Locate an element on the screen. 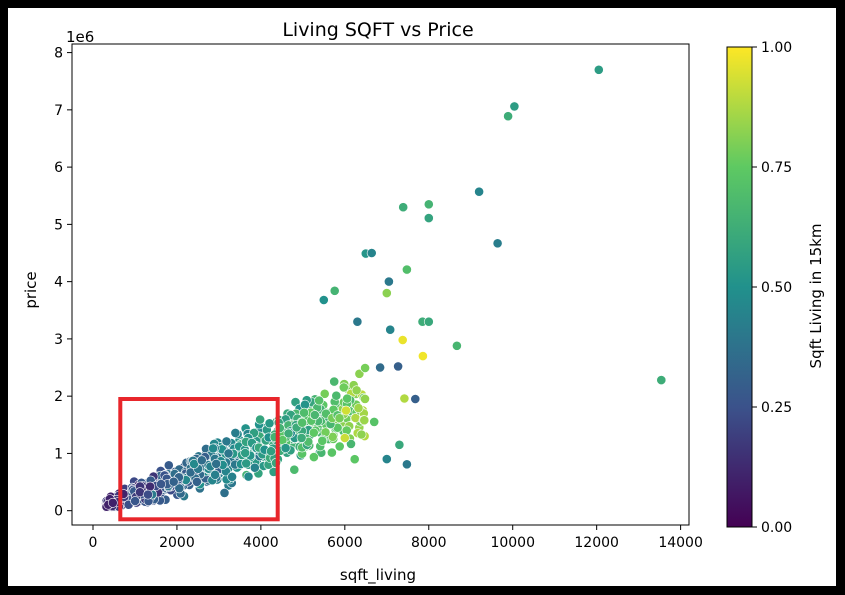 The width and height of the screenshot is (845, 595). highlight-box is located at coordinates (199, 459).